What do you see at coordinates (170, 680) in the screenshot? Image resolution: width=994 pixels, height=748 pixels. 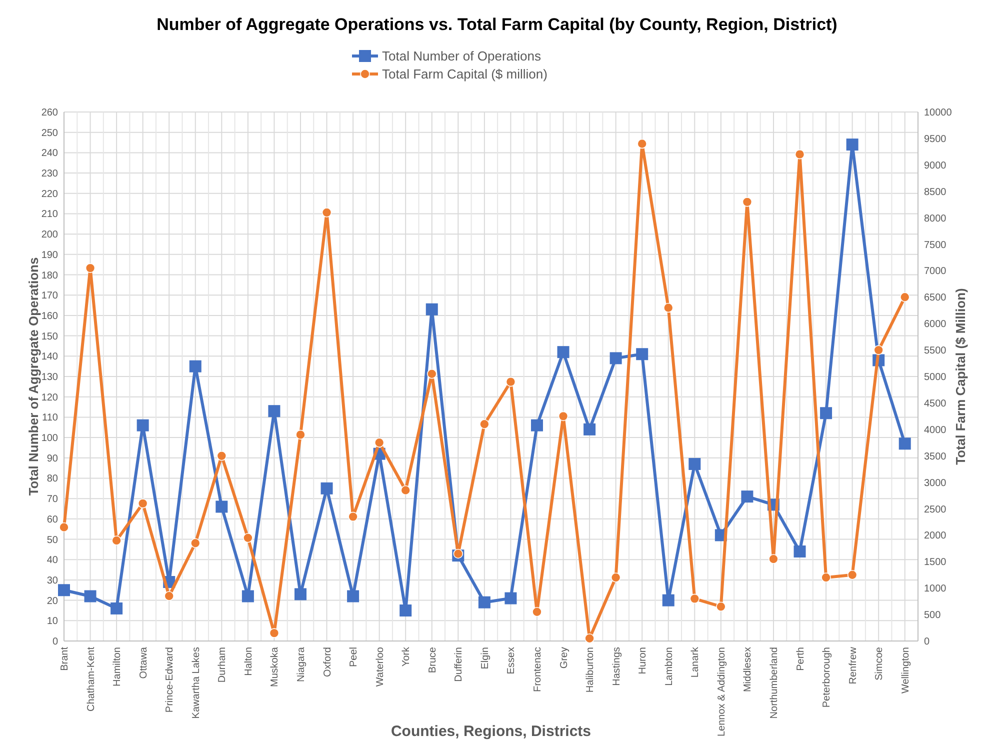 I see `x-tick-label: Prince-Edward` at bounding box center [170, 680].